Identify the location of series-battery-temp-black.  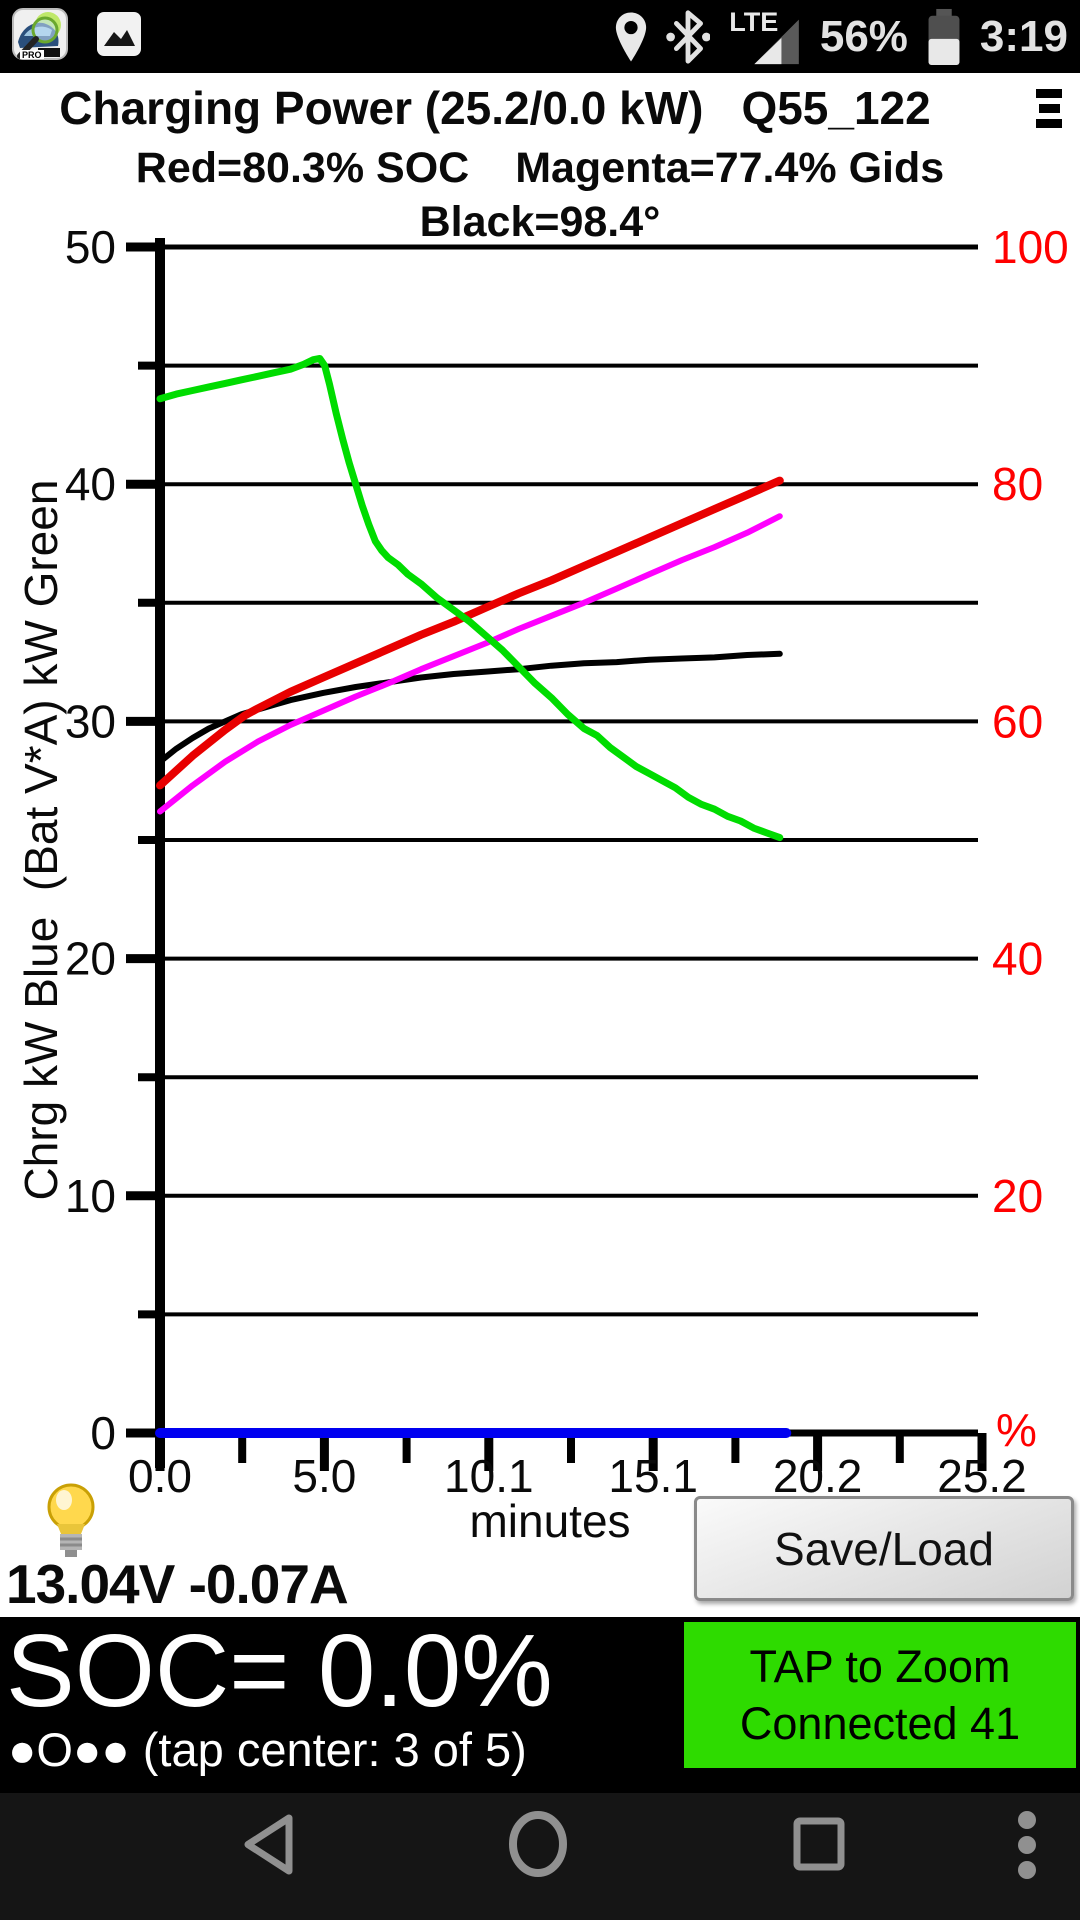
(470, 707).